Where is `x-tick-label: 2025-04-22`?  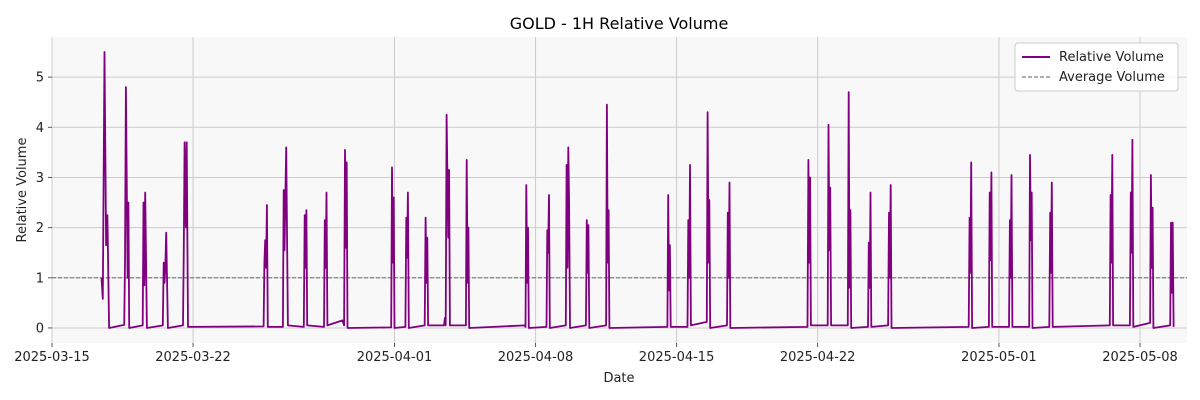 x-tick-label: 2025-04-22 is located at coordinates (818, 357).